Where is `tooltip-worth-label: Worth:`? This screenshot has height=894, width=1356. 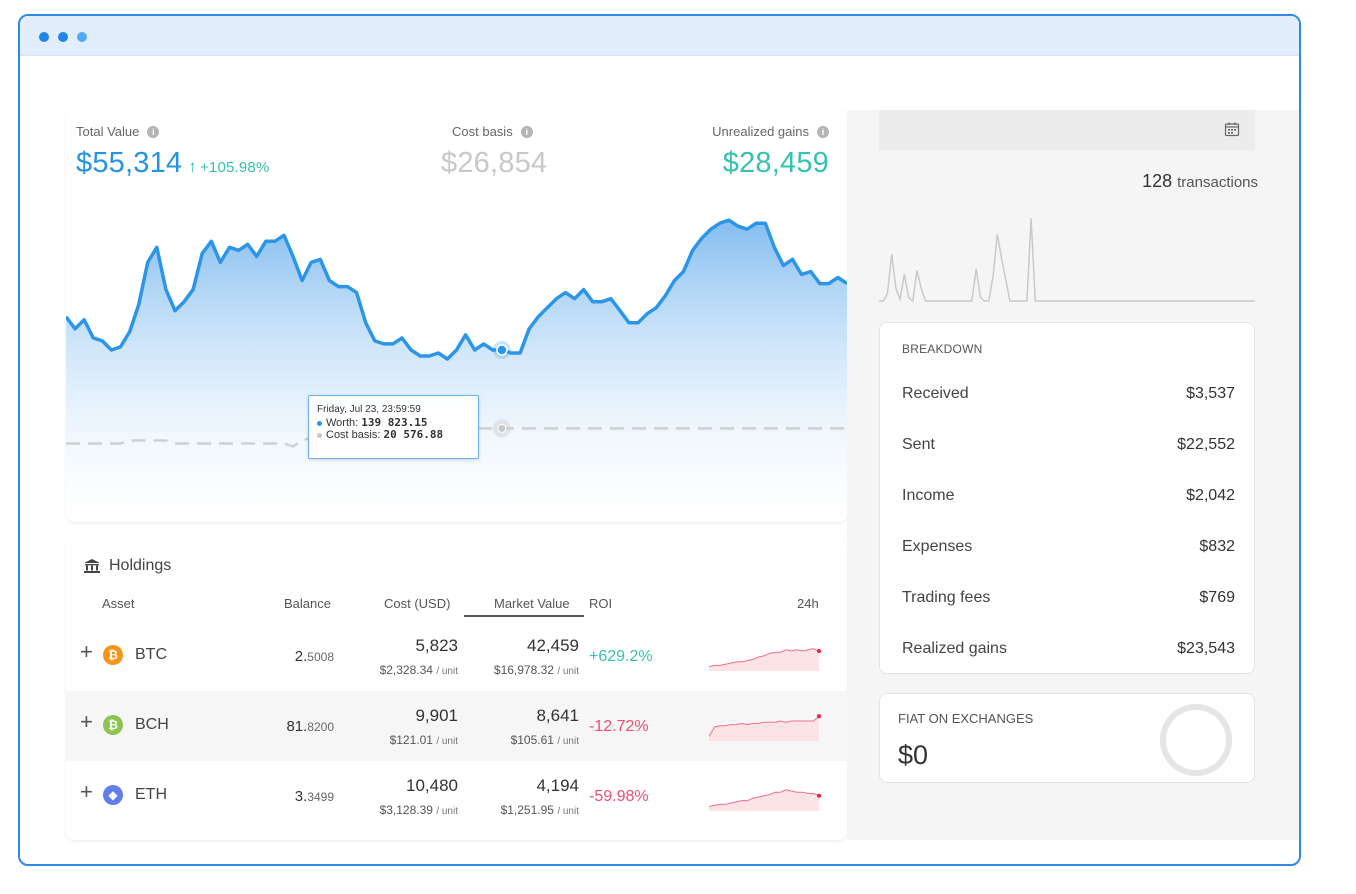 tooltip-worth-label: Worth: is located at coordinates (342, 423).